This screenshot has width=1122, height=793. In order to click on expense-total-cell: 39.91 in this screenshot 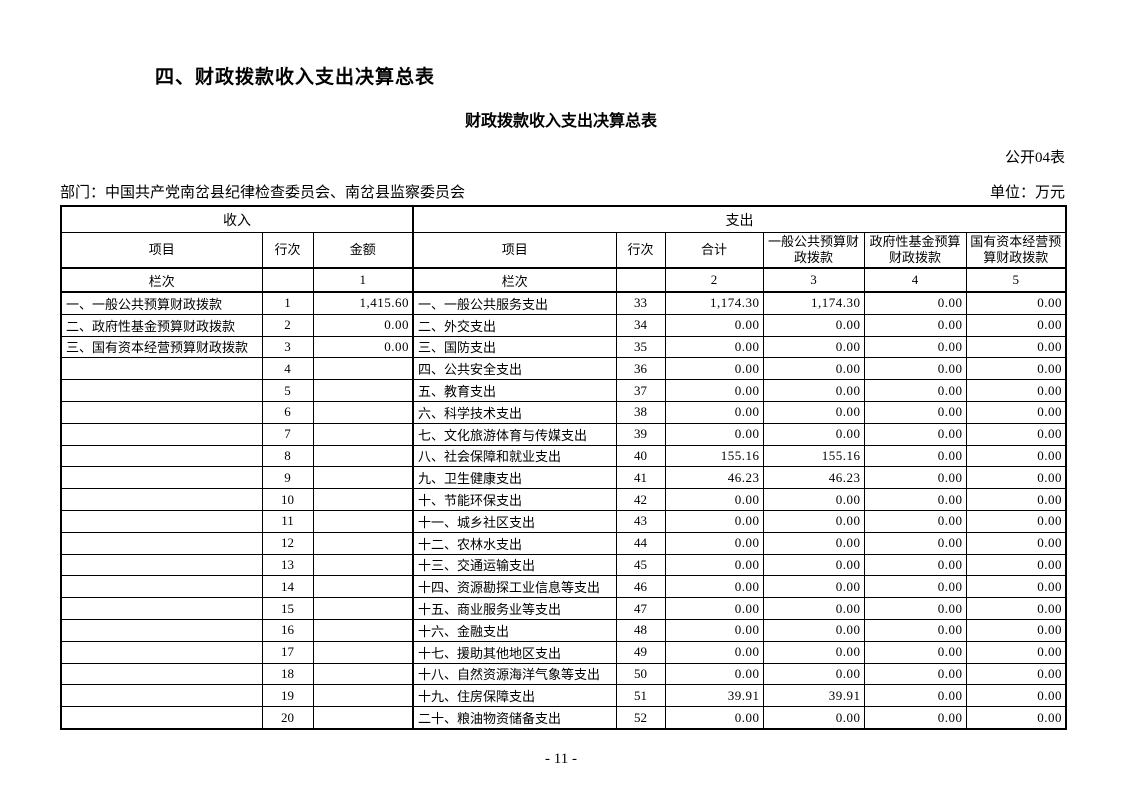, I will do `click(714, 696)`.